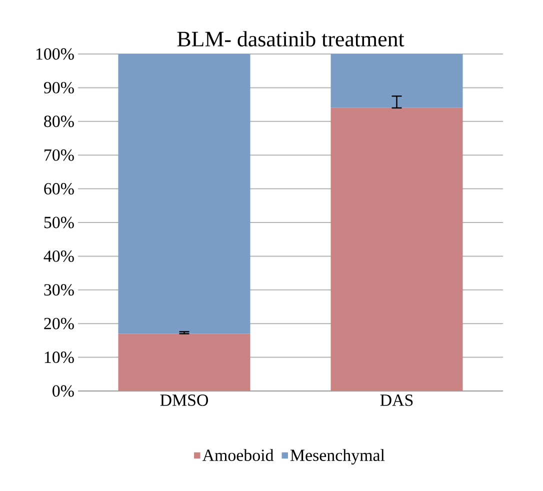 The image size is (543, 491). I want to click on x-tick-label: DMSO, so click(184, 400).